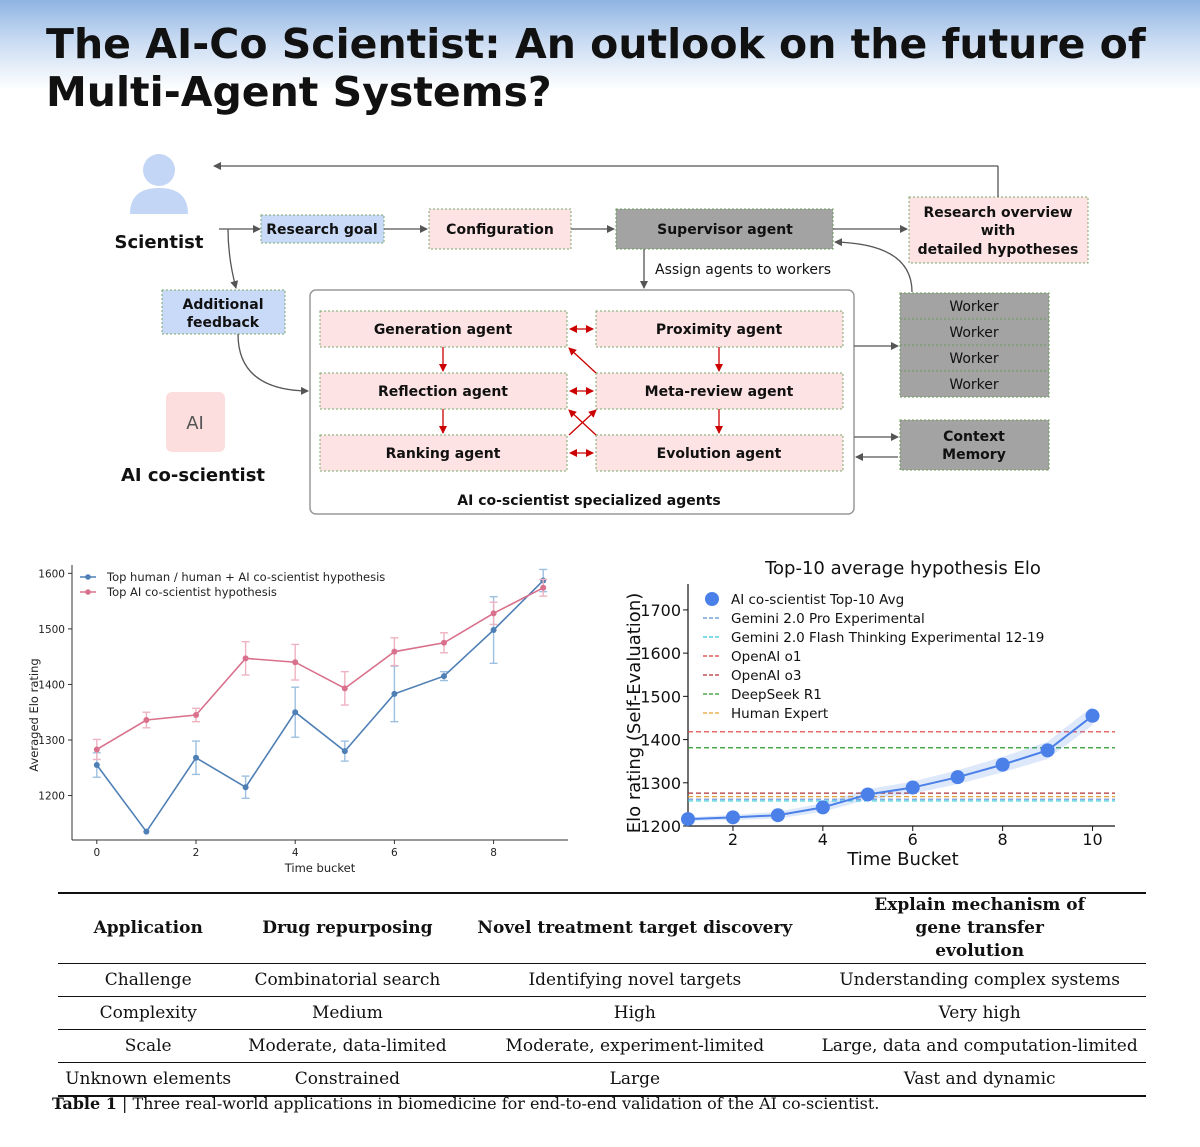  I want to click on confidence-band, so click(890, 763).